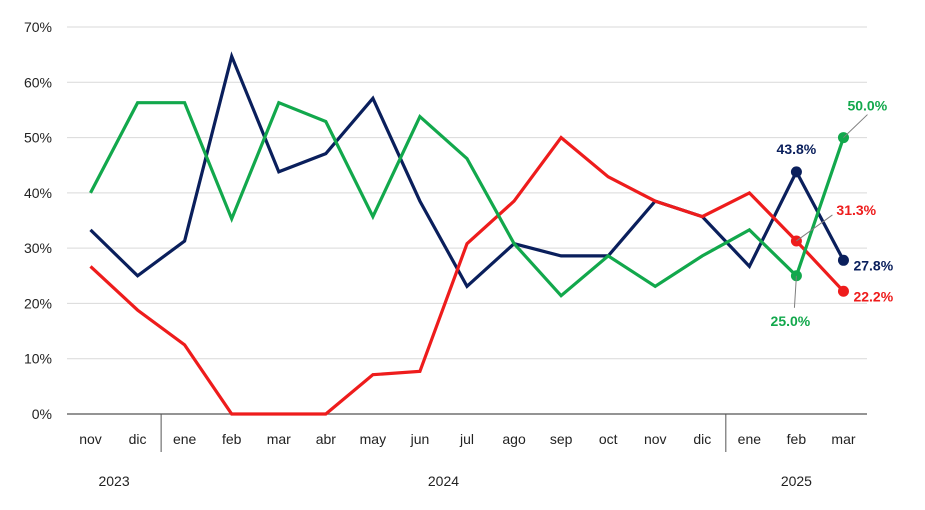 Image resolution: width=925 pixels, height=510 pixels. Describe the element at coordinates (38, 138) in the screenshot. I see `y-tick-label: 50%` at that location.